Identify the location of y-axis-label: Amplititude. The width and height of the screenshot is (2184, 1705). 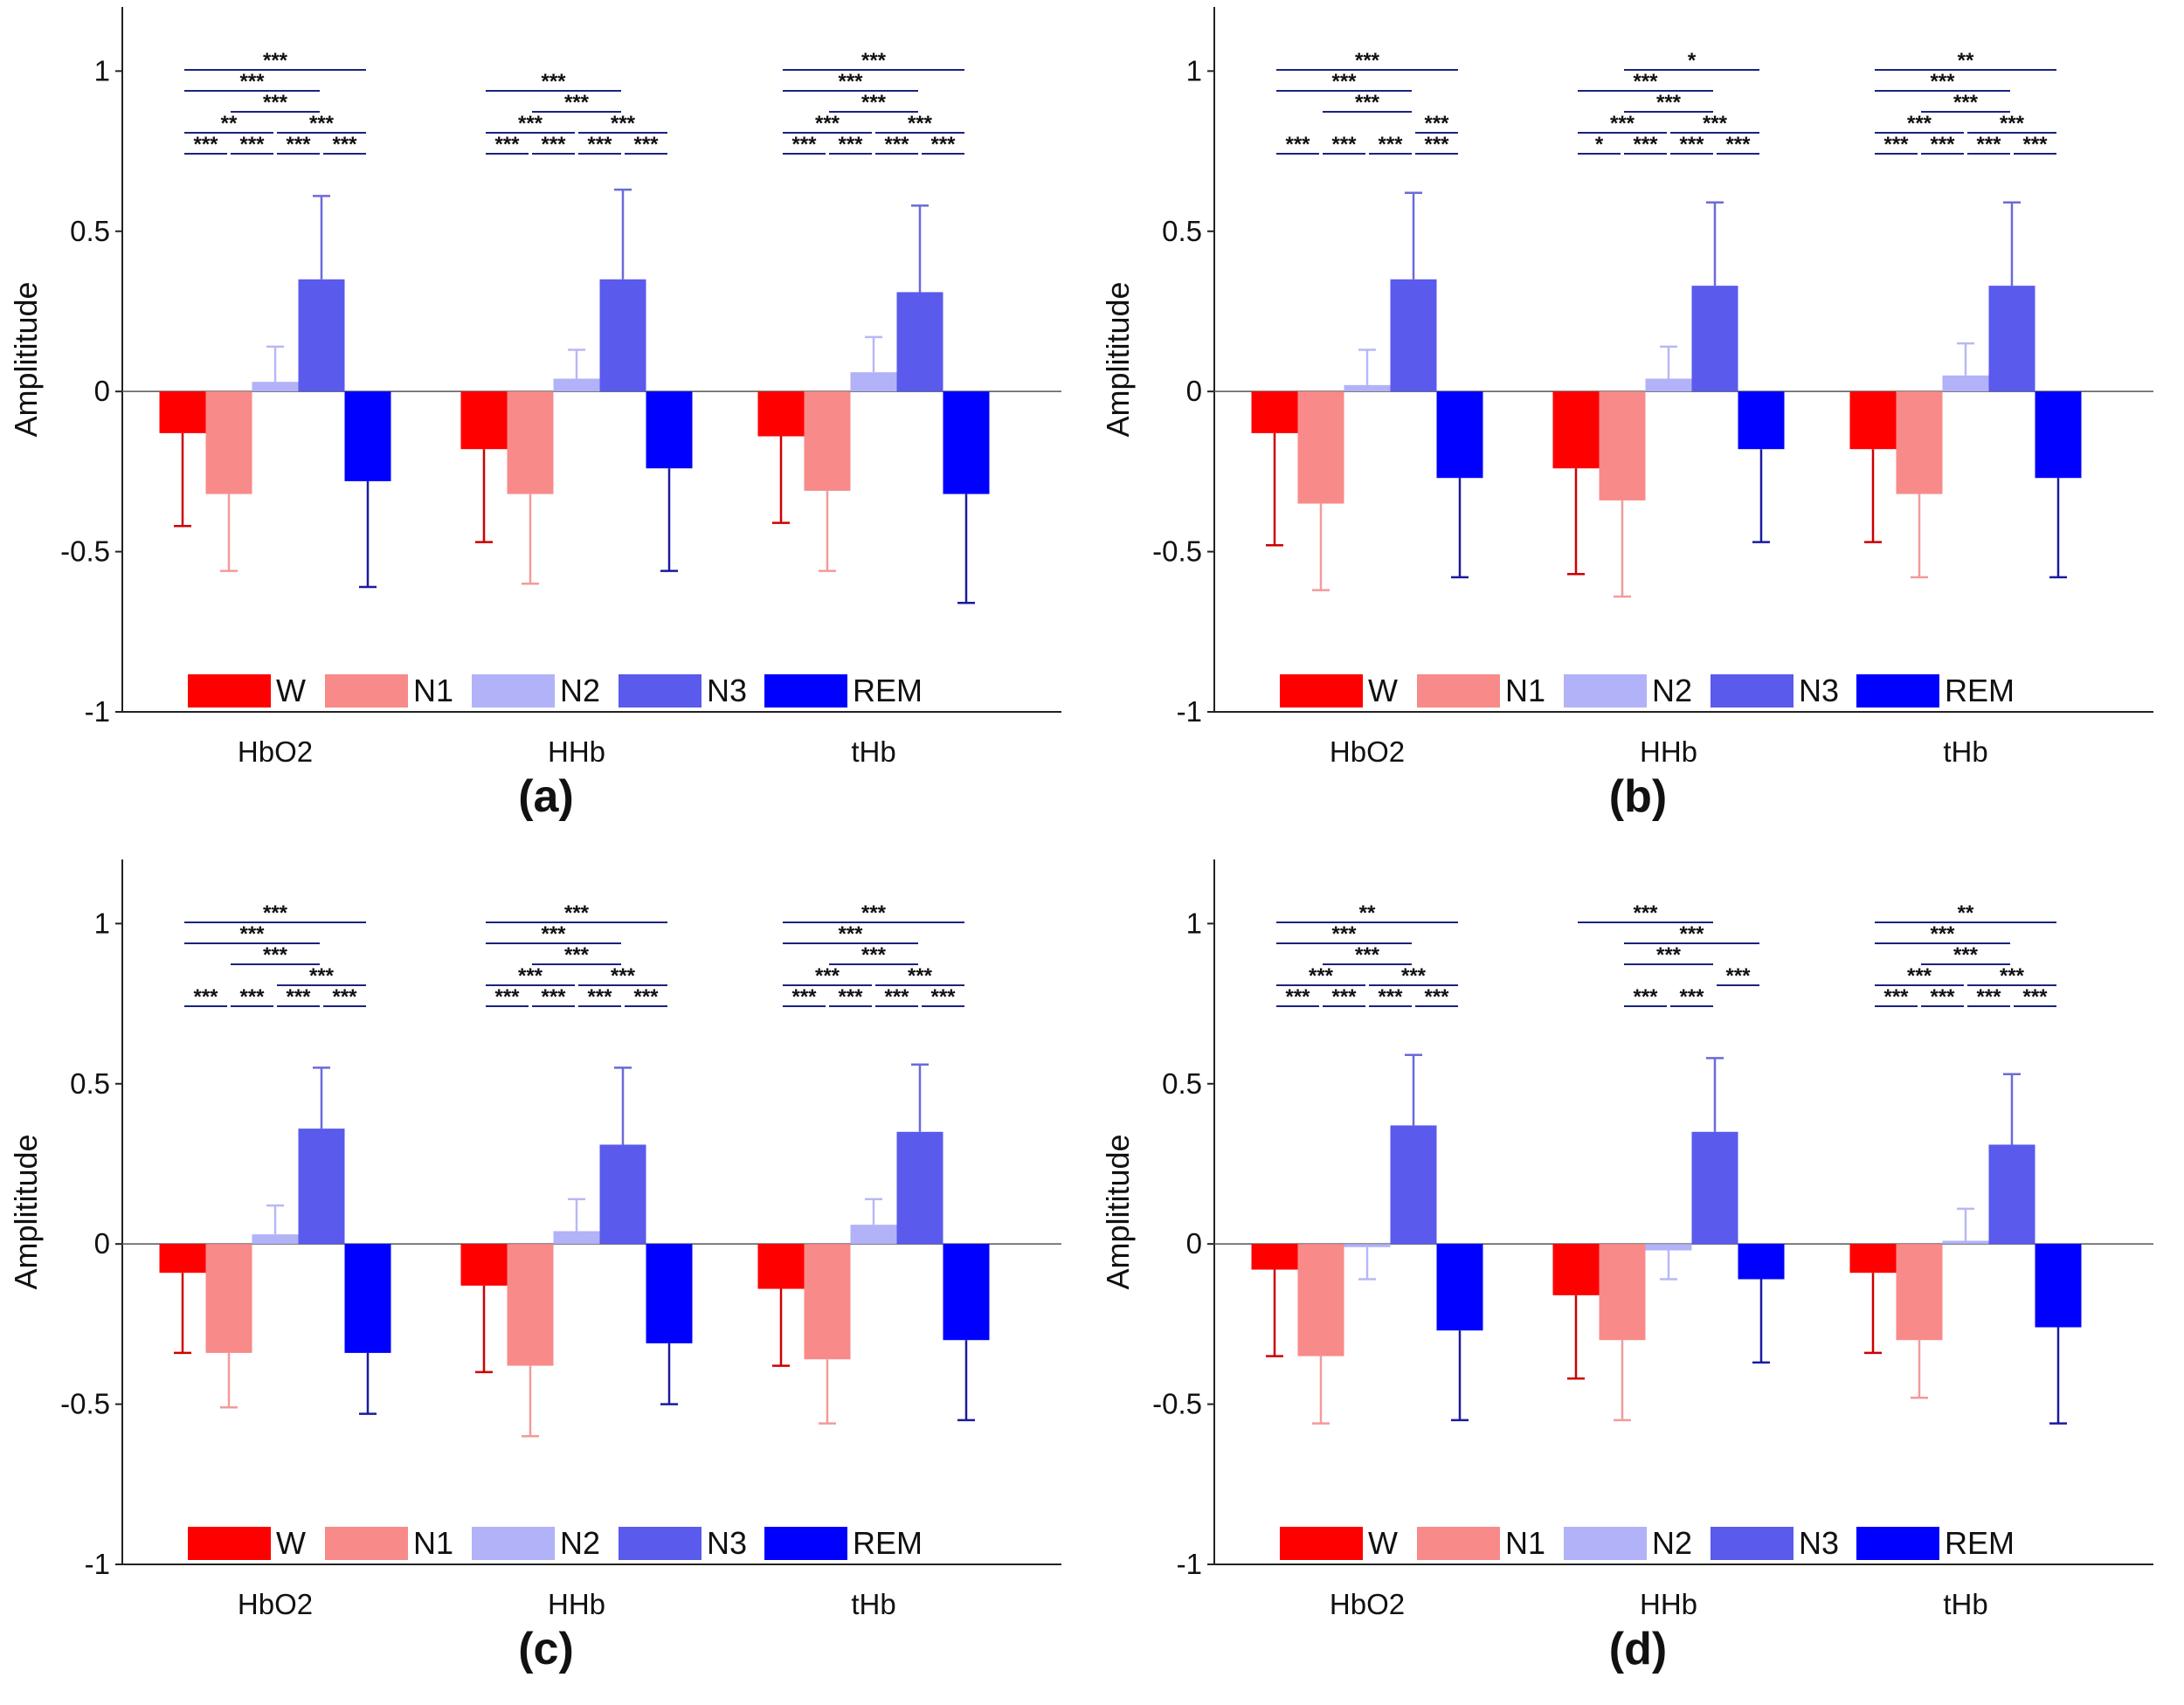
(1118, 1211).